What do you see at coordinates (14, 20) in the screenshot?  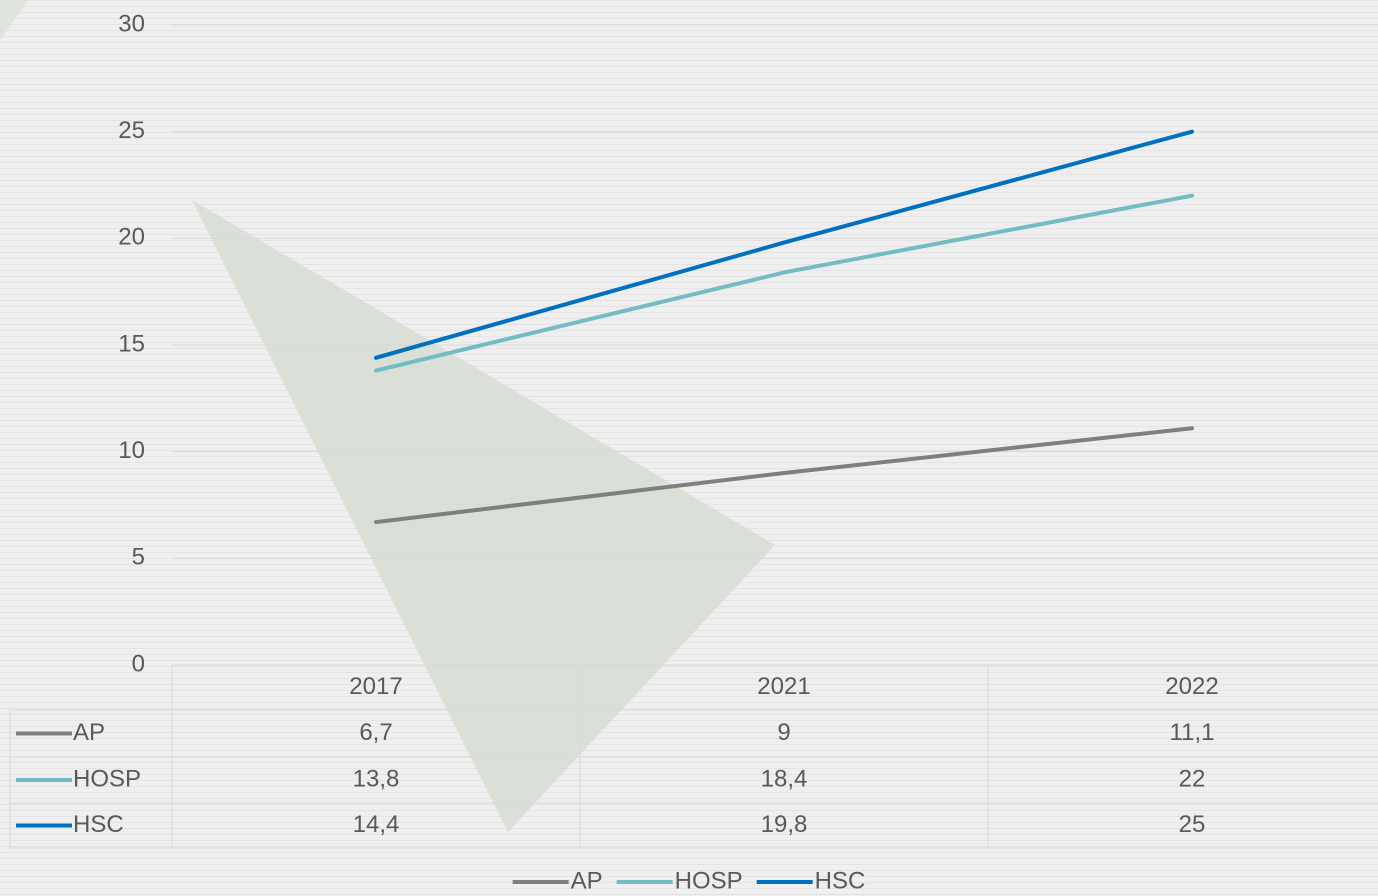 I see `decoration` at bounding box center [14, 20].